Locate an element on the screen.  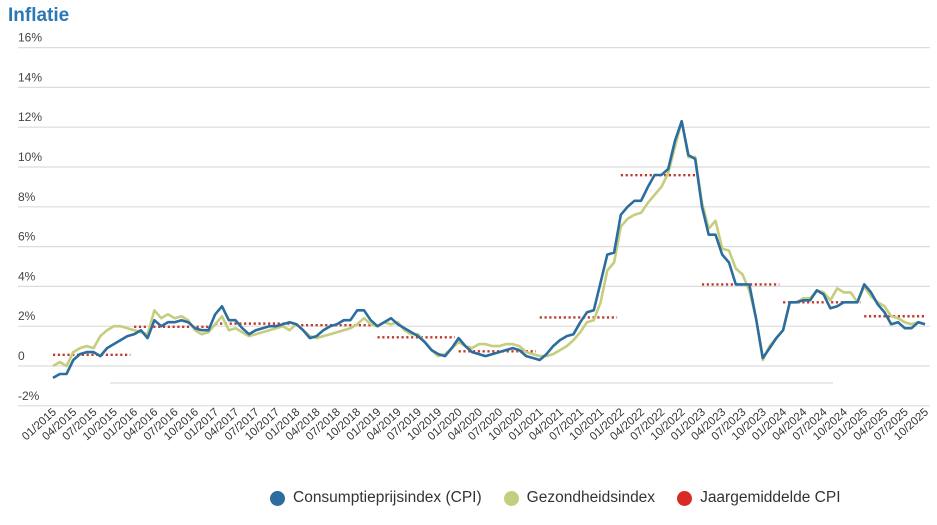
legend-item-jaargemiddelde: Jaargemiddelde CPI is located at coordinates (759, 498).